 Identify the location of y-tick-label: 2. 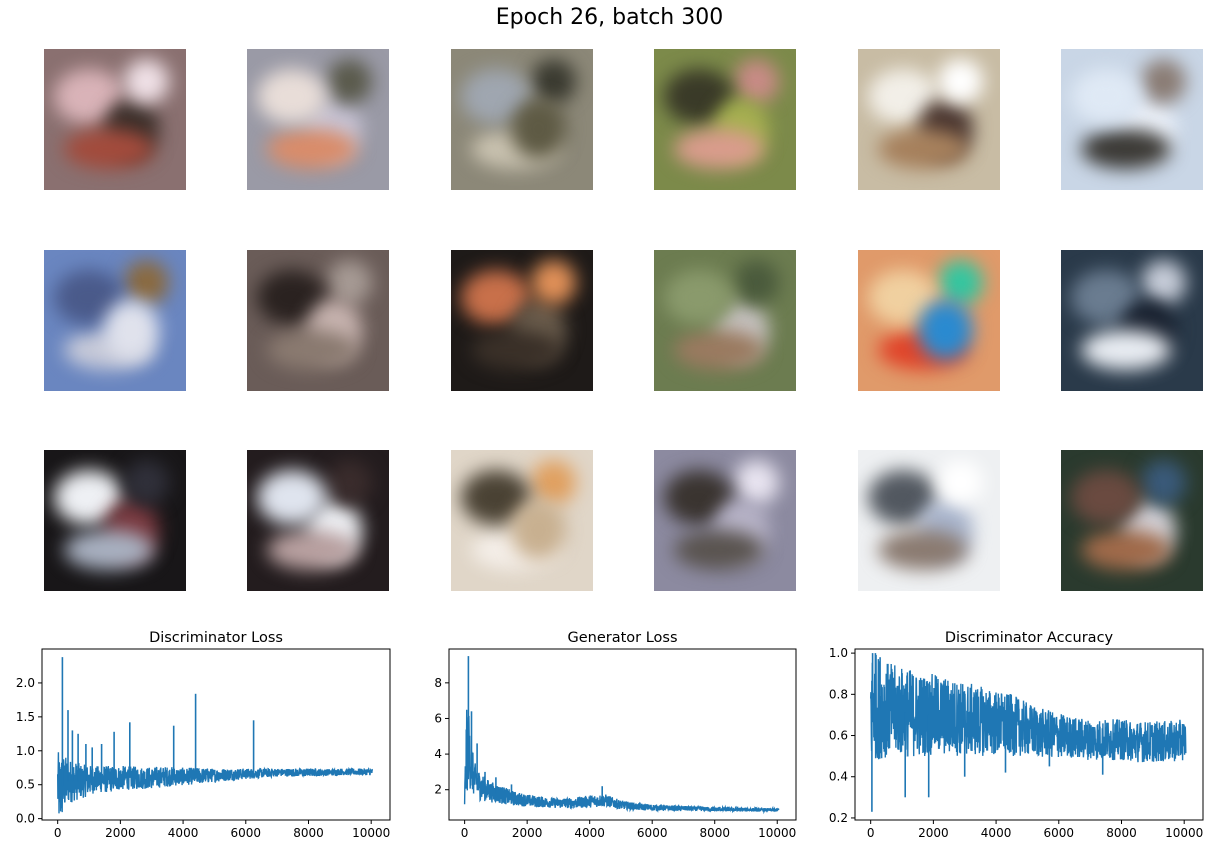
(438, 790).